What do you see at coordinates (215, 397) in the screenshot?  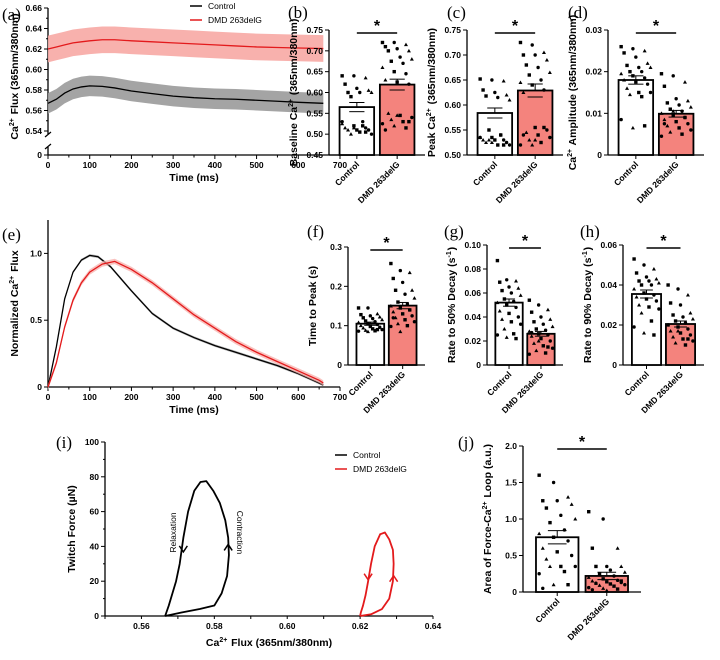 I see `x-tick-label: 400` at bounding box center [215, 397].